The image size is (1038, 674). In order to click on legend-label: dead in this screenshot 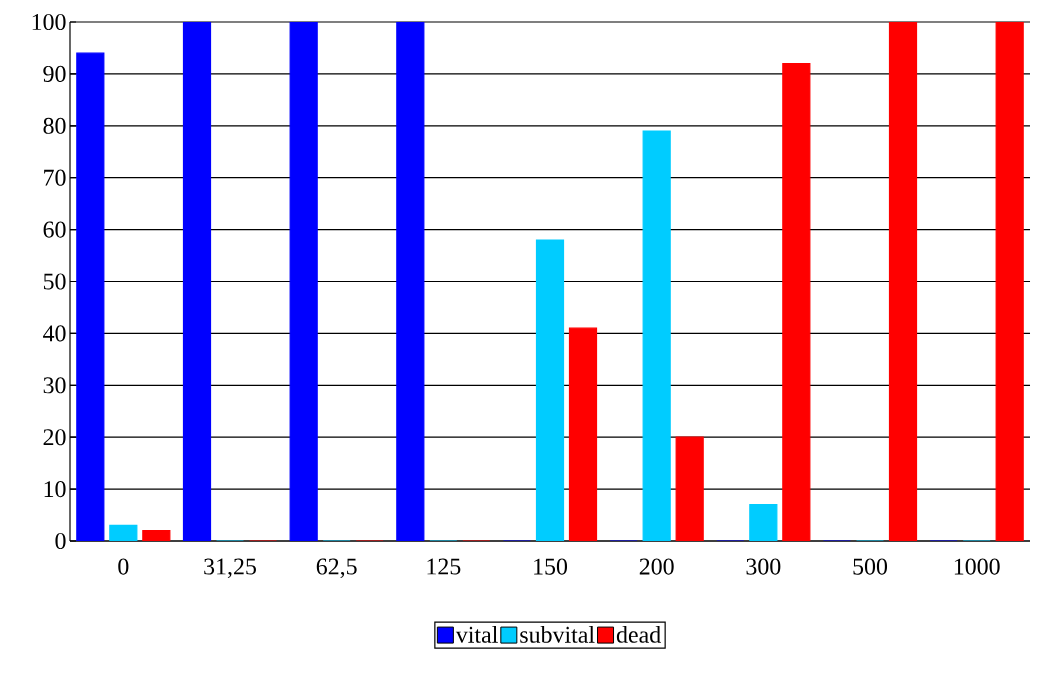, I will do `click(638, 634)`.